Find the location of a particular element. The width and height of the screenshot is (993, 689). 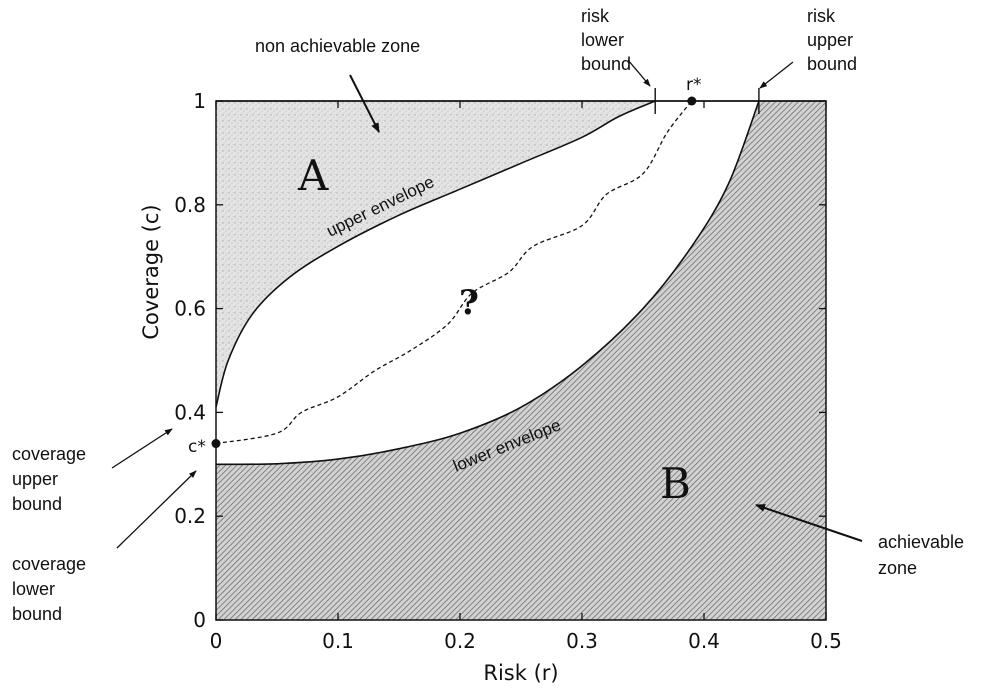

risk-lower-bound-annotation: risk lower bound is located at coordinates (606, 40).